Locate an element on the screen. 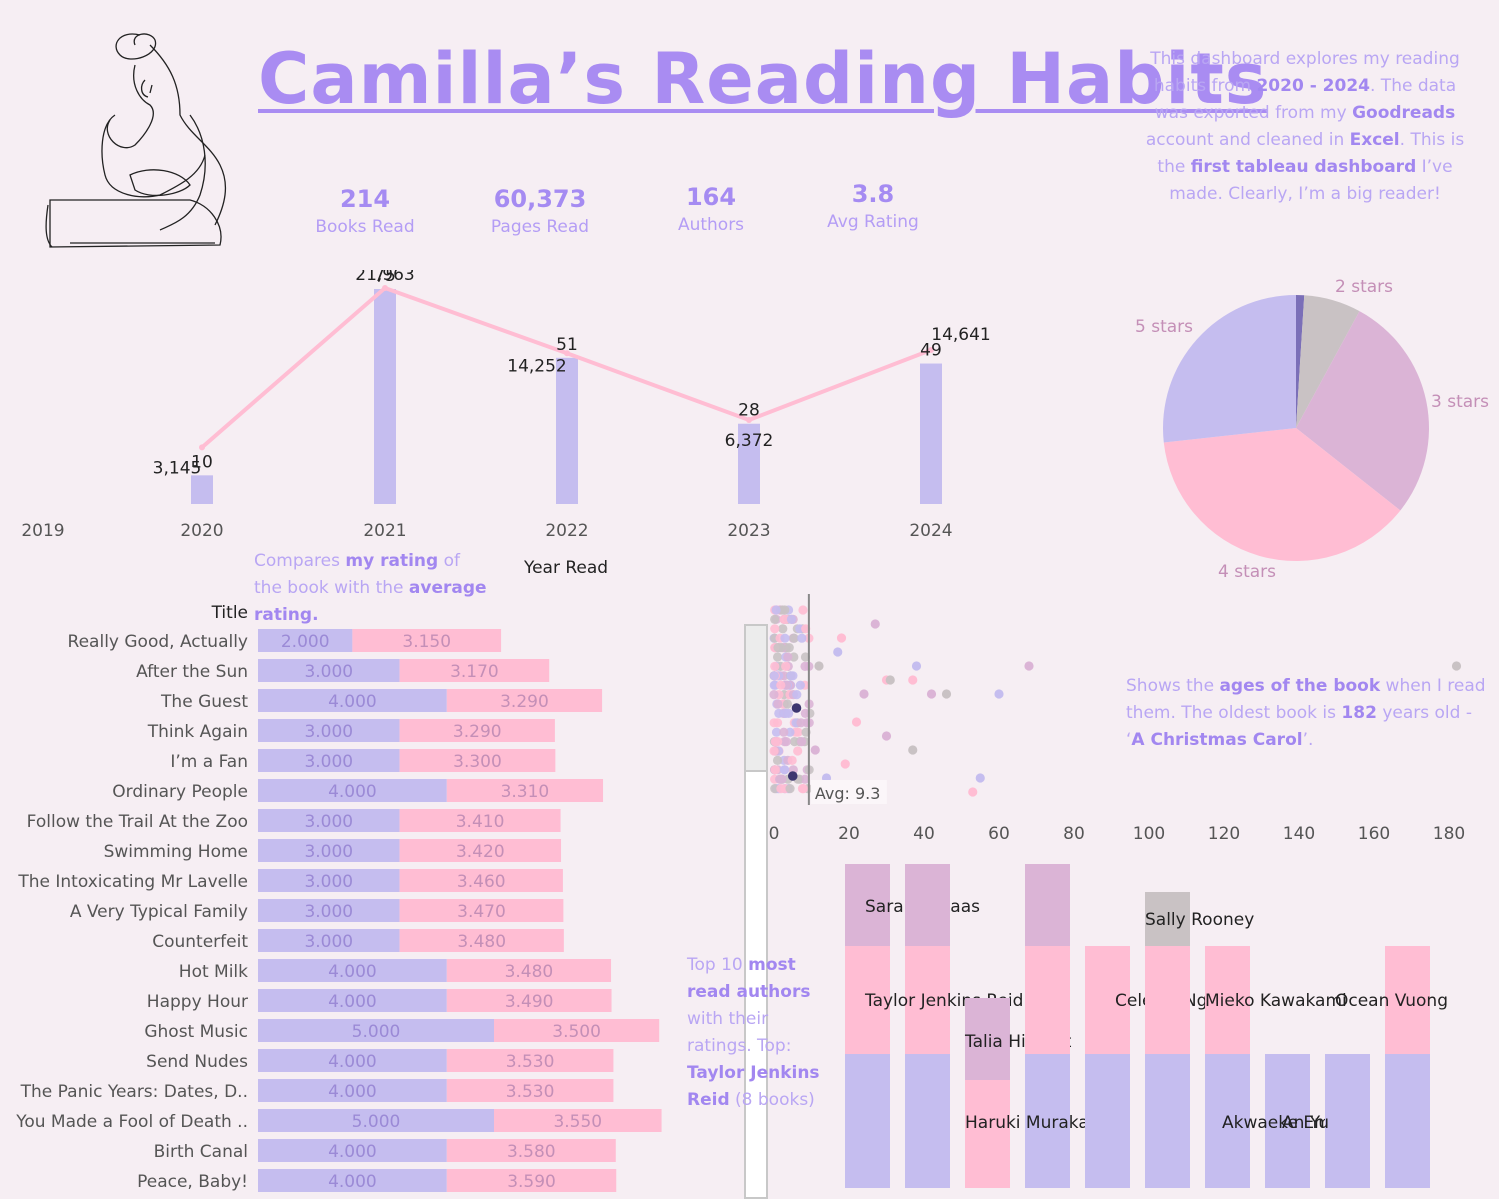 The image size is (1499, 1199). reading-woman-illustration is located at coordinates (136, 140).